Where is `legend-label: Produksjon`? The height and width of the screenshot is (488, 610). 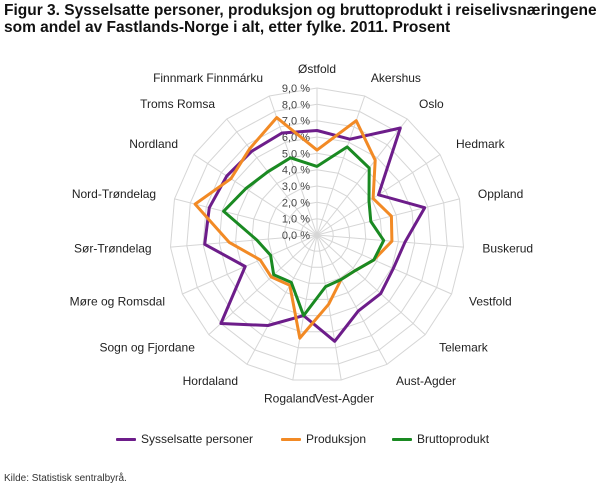
legend-label: Produksjon is located at coordinates (336, 439).